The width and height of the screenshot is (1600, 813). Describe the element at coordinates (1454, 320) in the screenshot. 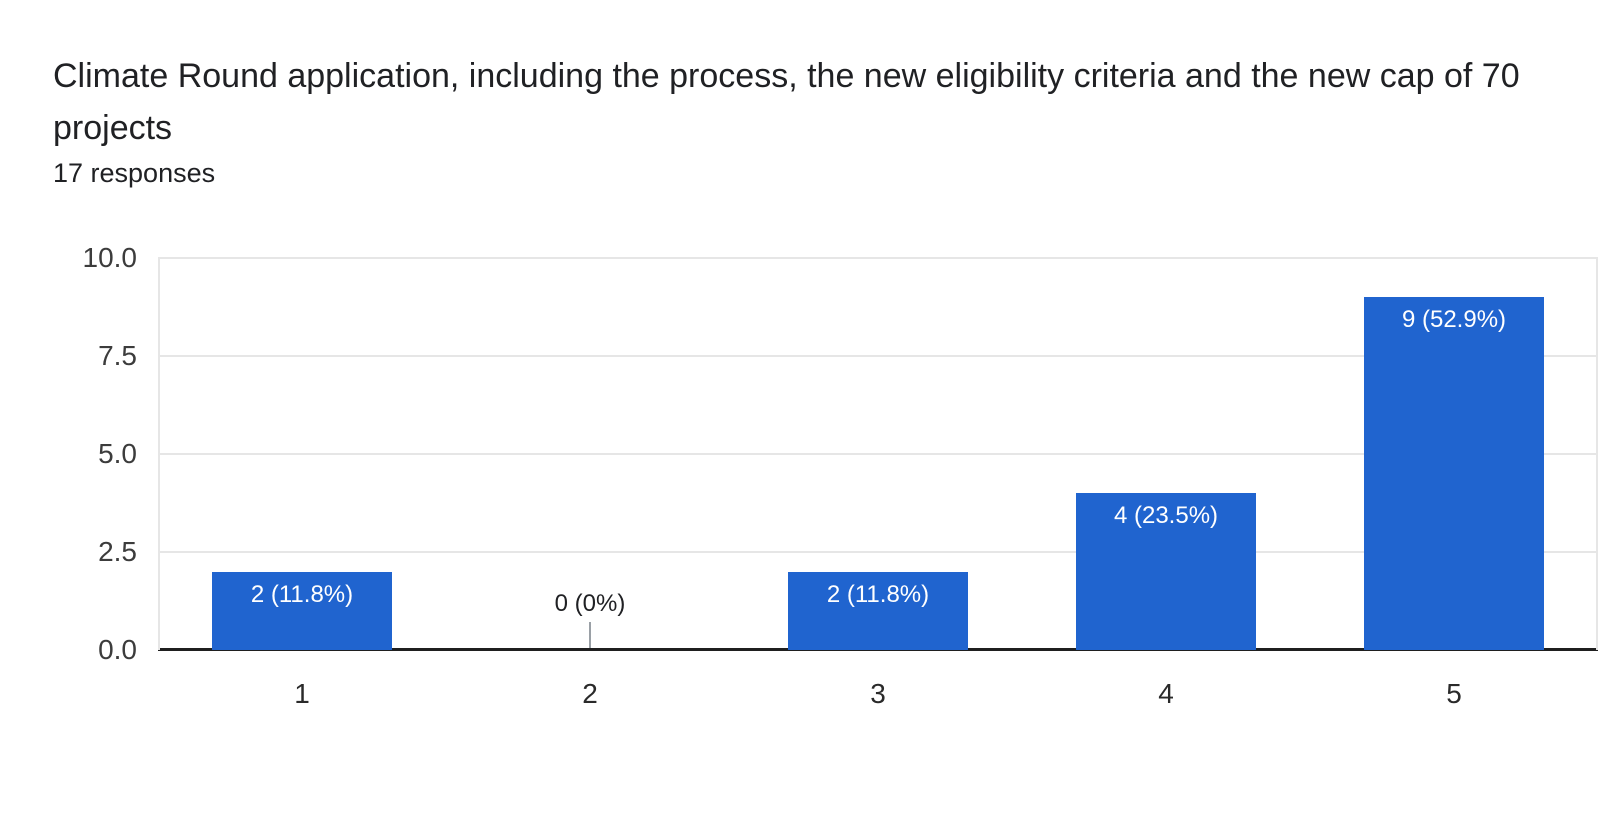

I see `bar-value-label: 9 (52.9%)` at that location.